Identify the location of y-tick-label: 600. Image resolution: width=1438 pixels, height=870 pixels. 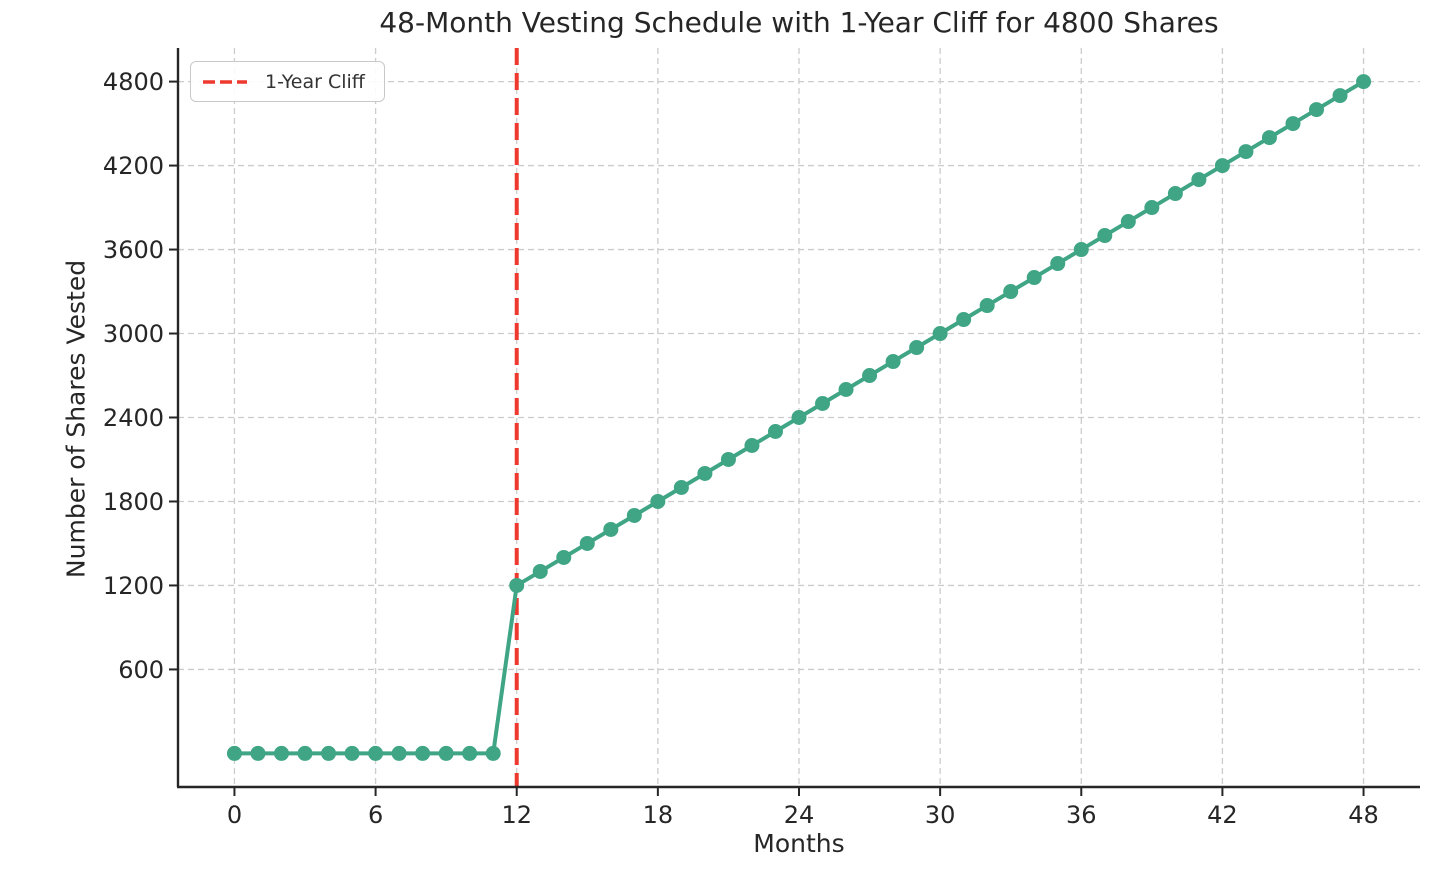
(141, 670).